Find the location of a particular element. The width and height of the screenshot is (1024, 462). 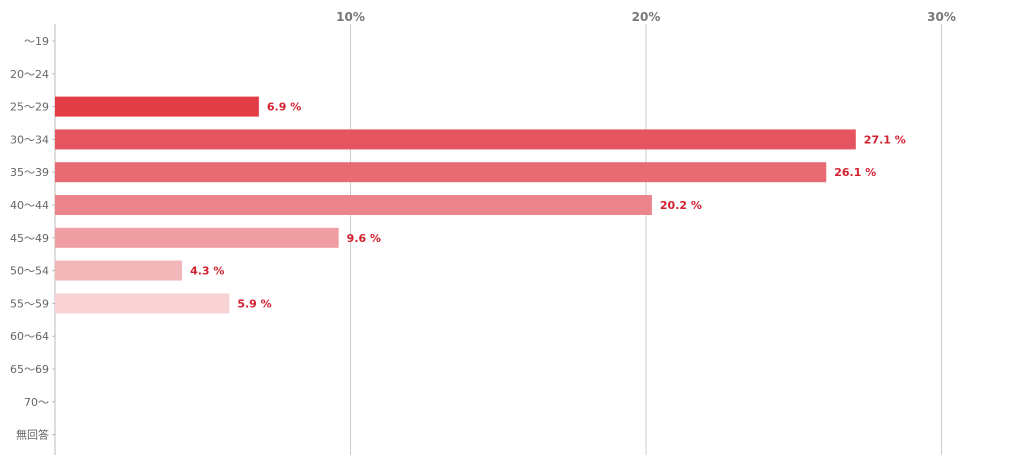

bar-50〜54 is located at coordinates (119, 270).